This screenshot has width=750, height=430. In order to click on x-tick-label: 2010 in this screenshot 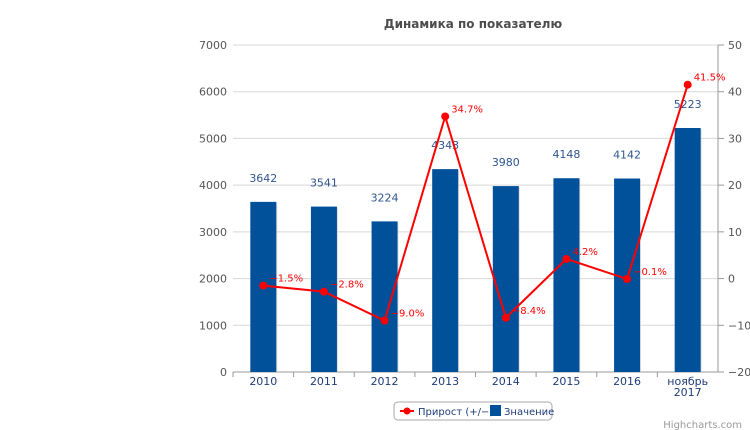, I will do `click(263, 381)`.